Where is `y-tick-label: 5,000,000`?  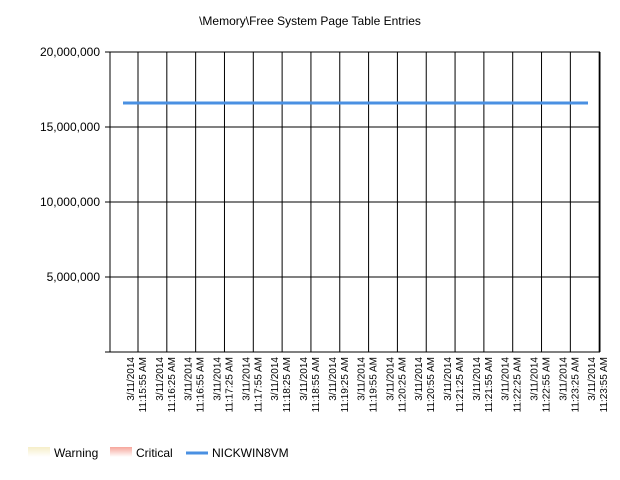 y-tick-label: 5,000,000 is located at coordinates (74, 277).